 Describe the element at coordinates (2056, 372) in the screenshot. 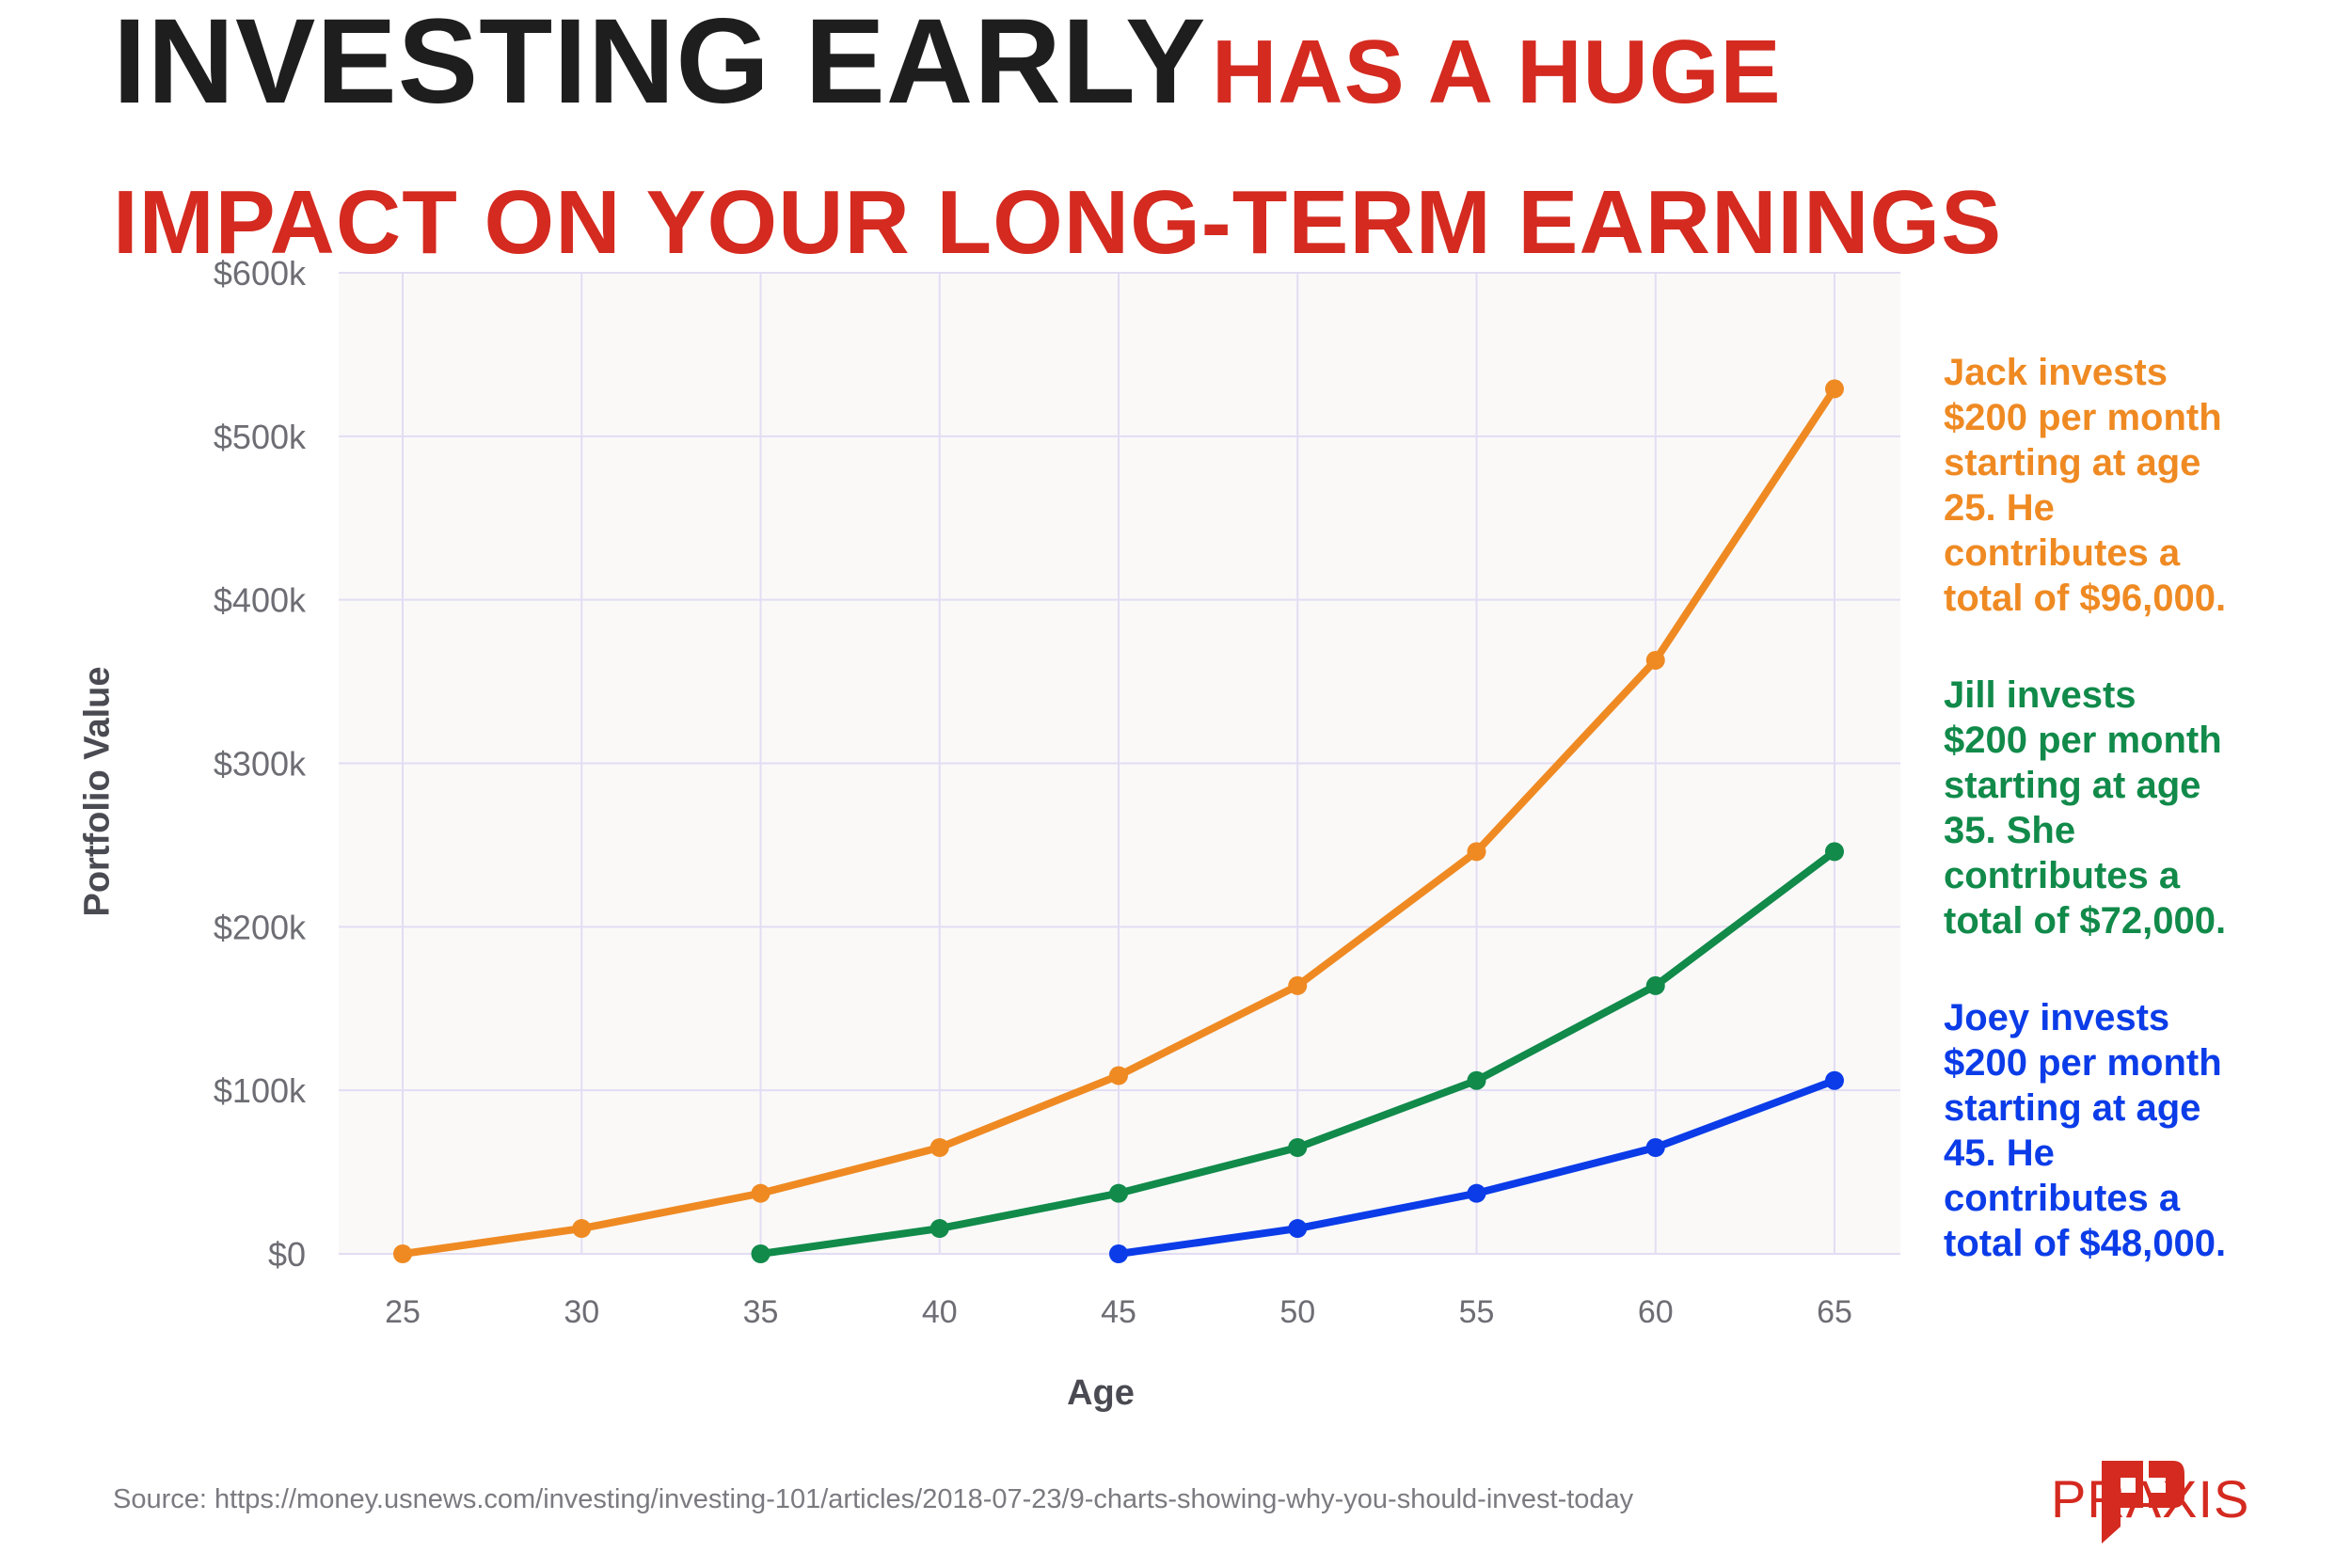

I see `annotation-jack-line: Jack invests` at that location.